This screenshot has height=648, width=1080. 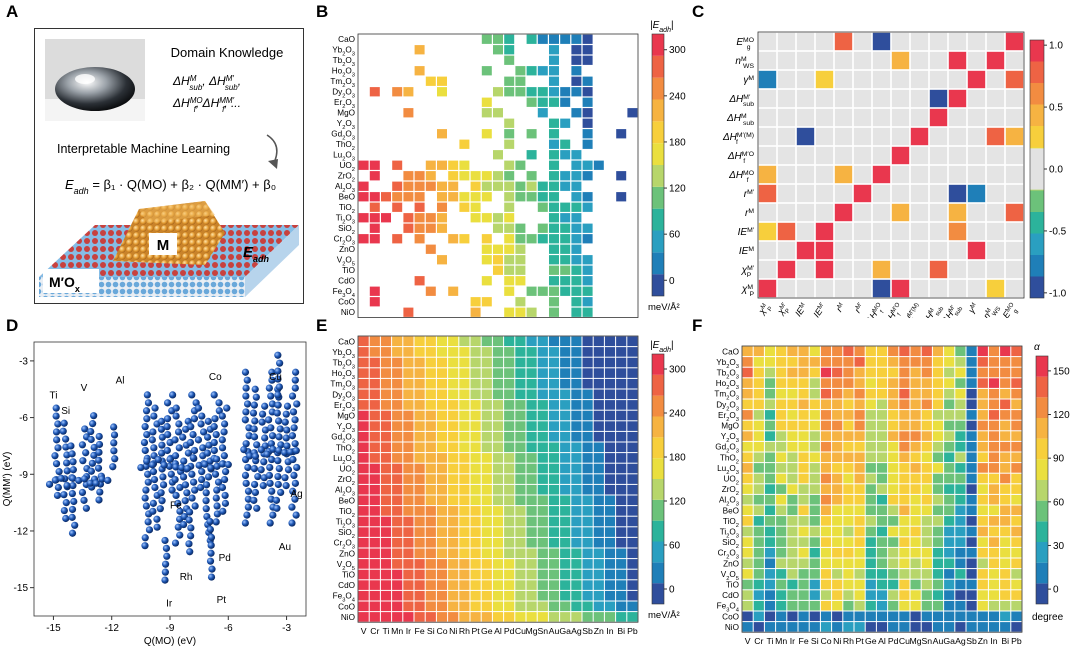 I want to click on row-label: Al2O3, so click(x=345, y=492).